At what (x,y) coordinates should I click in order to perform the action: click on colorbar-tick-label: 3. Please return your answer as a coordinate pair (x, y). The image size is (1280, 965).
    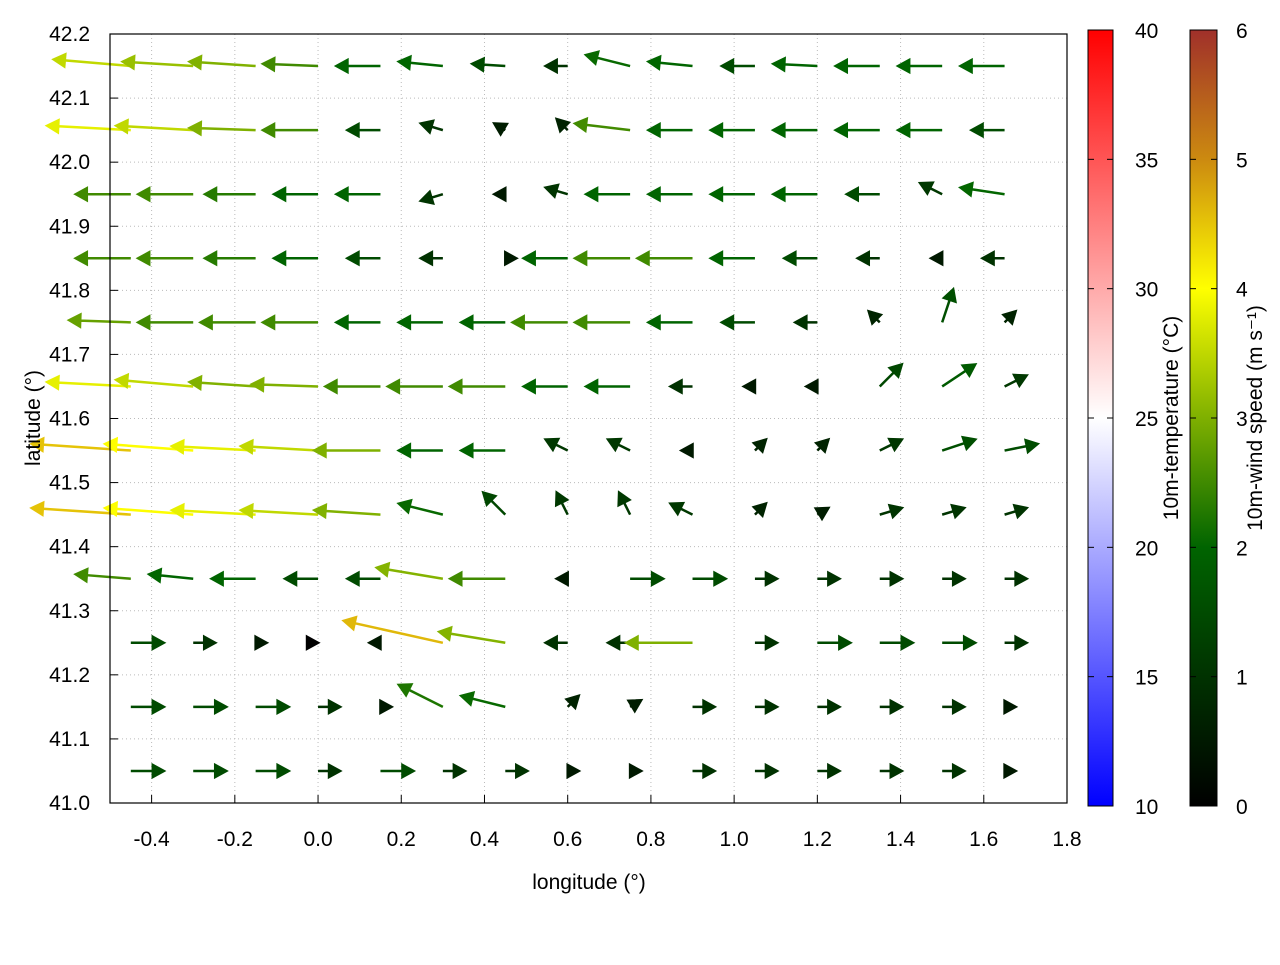
    Looking at the image, I should click on (1242, 419).